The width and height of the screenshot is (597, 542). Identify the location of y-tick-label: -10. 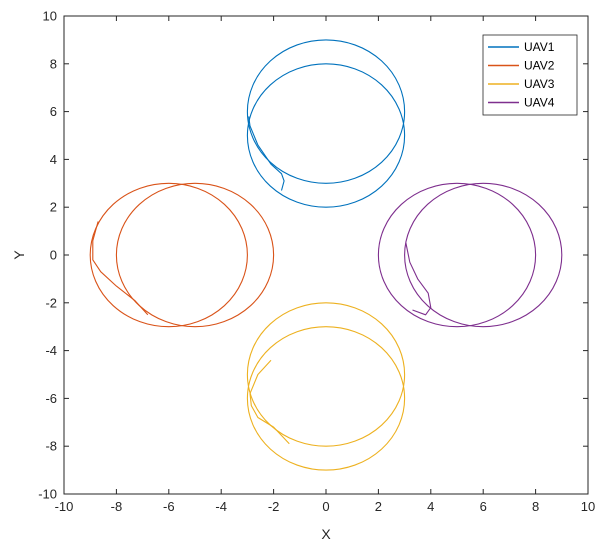
(47, 494).